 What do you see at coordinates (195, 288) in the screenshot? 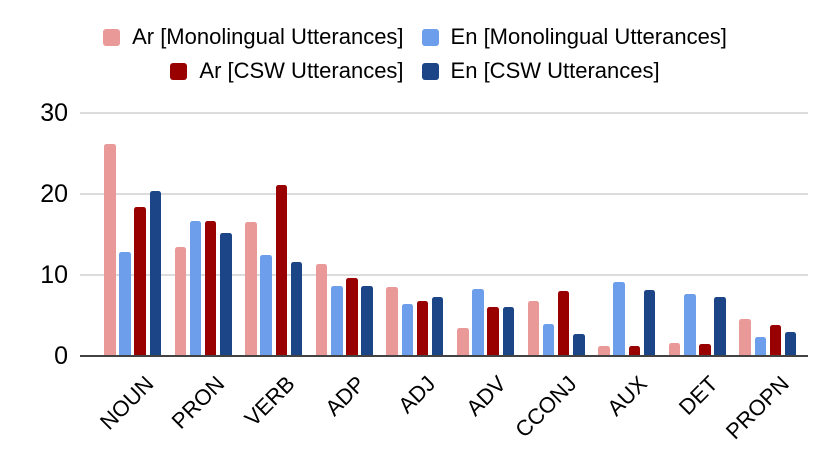
I see `bar-pron-en-monolingual-utterances` at bounding box center [195, 288].